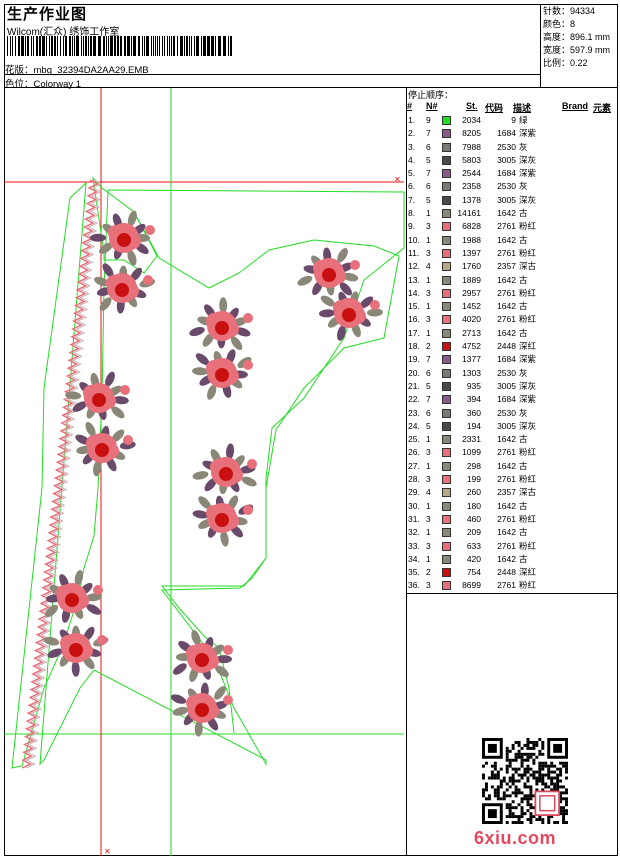 The height and width of the screenshot is (860, 620). I want to click on stop-sequence-row: 26. 3 1099 2761 粉红, so click(512, 452).